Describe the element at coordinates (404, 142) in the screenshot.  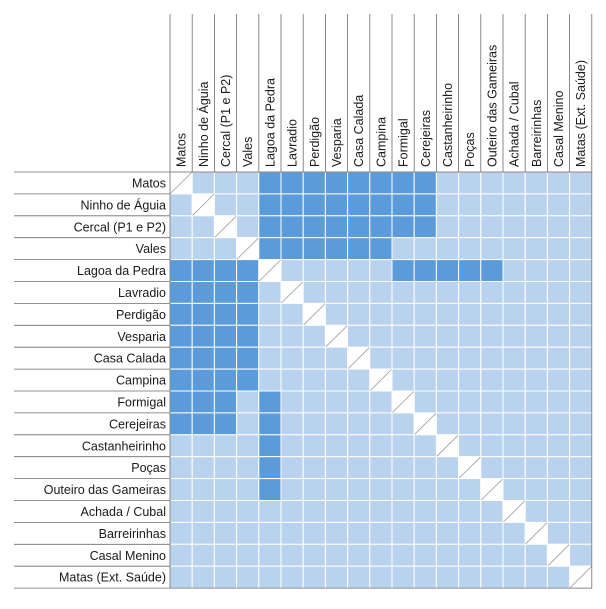
I see `column-label: Formigal` at that location.